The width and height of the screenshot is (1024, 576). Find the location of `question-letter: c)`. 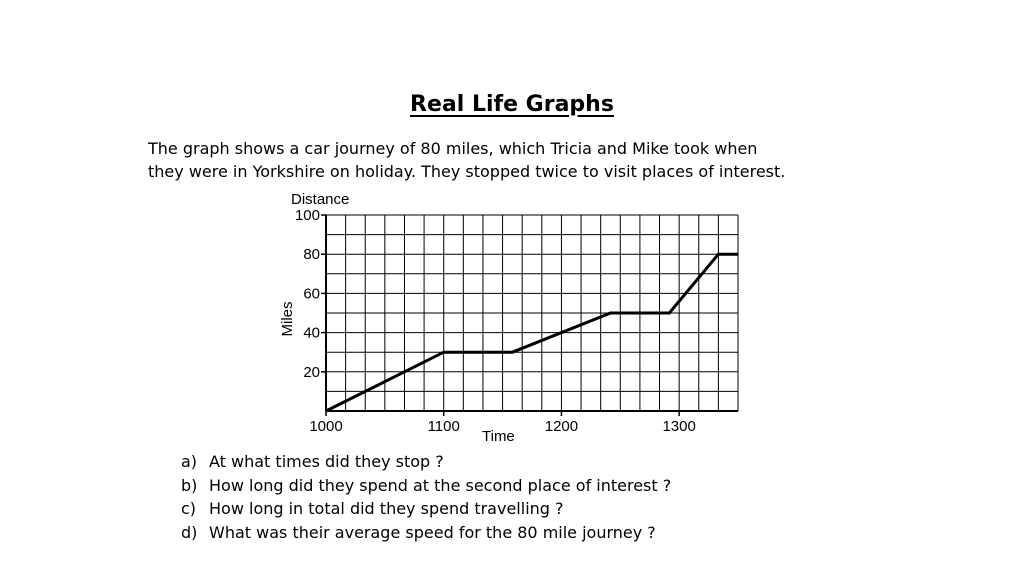

question-letter: c) is located at coordinates (189, 508).